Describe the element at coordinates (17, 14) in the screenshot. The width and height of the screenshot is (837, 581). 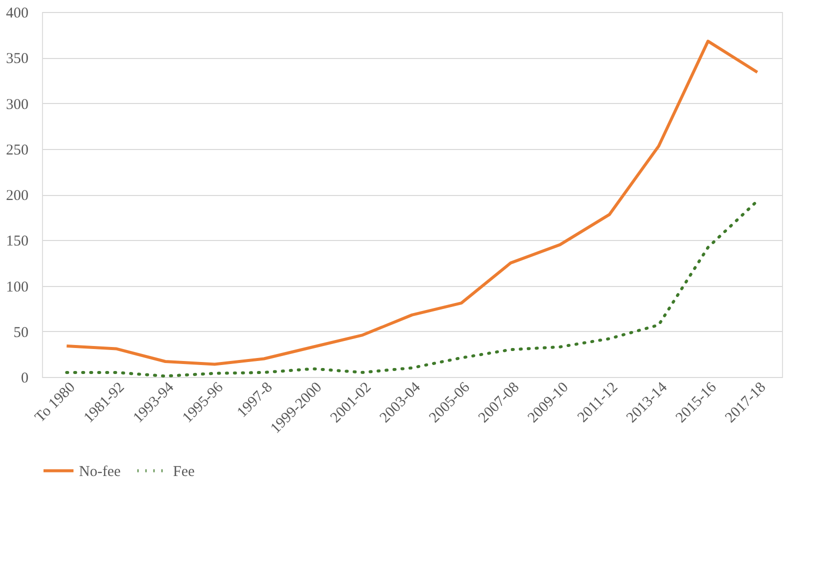
I see `y-tick-label: 400` at that location.